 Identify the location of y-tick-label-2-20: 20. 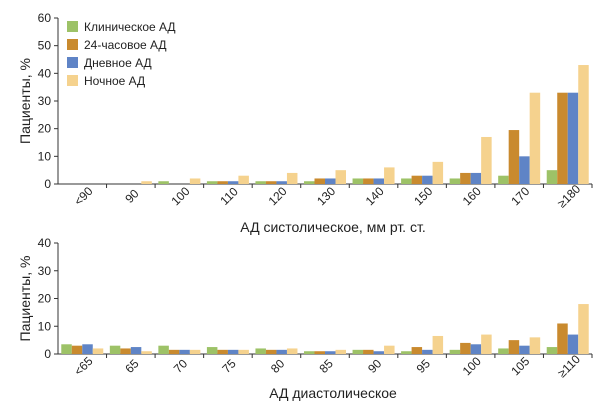
(45, 299).